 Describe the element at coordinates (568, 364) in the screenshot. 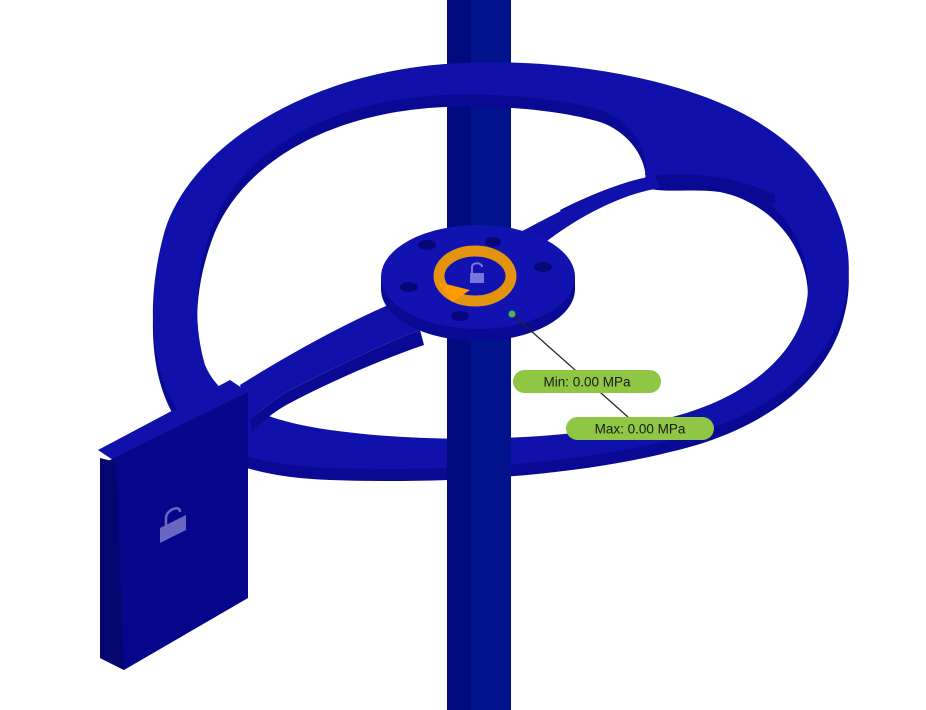

I see `leader-line` at that location.